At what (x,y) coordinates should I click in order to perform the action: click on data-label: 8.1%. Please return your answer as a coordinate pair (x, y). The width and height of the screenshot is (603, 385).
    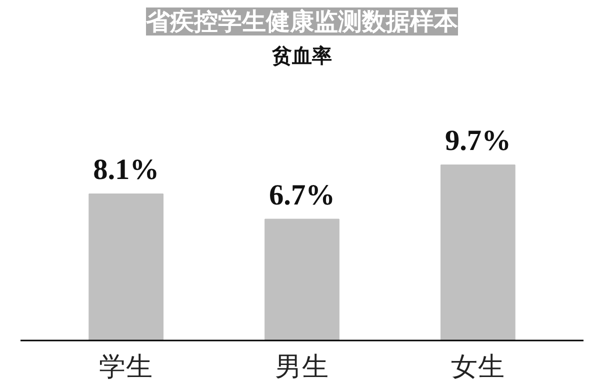
    Looking at the image, I should click on (126, 170).